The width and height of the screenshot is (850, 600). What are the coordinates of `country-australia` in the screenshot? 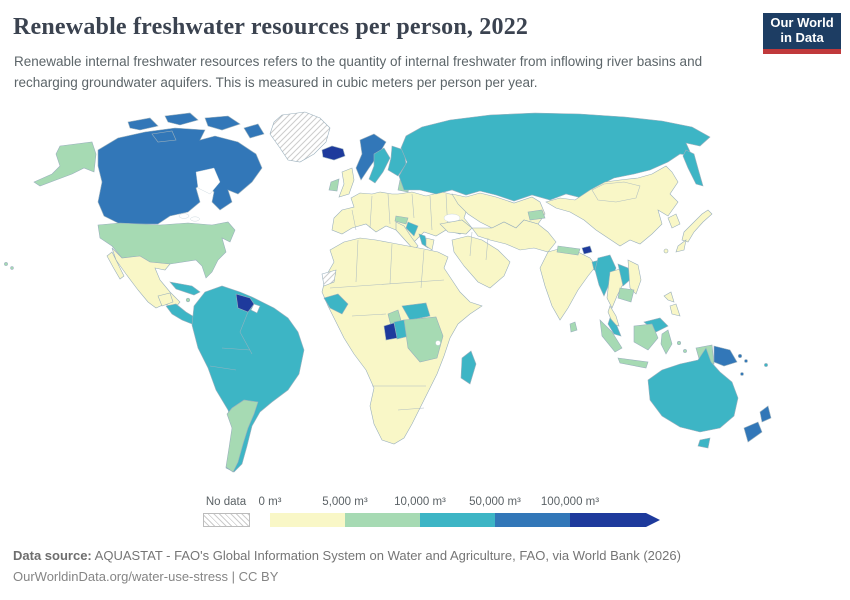 It's located at (693, 390).